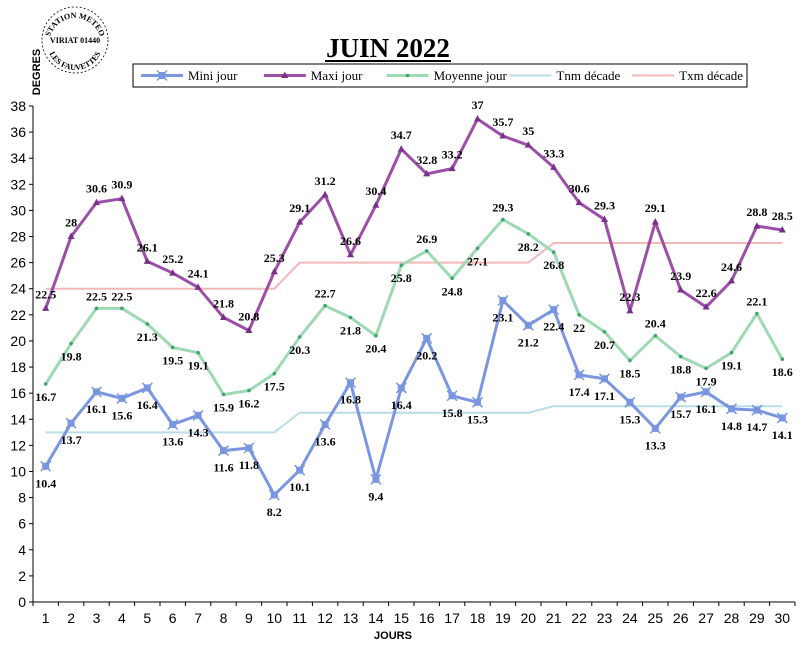 The width and height of the screenshot is (801, 651). What do you see at coordinates (604, 396) in the screenshot?
I see `data-label: 17.1` at bounding box center [604, 396].